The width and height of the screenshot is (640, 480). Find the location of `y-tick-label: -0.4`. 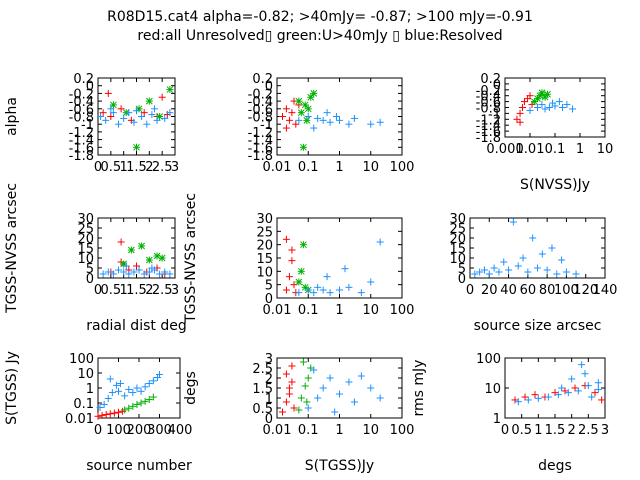

y-tick-label: -0.4 is located at coordinates (260, 102).